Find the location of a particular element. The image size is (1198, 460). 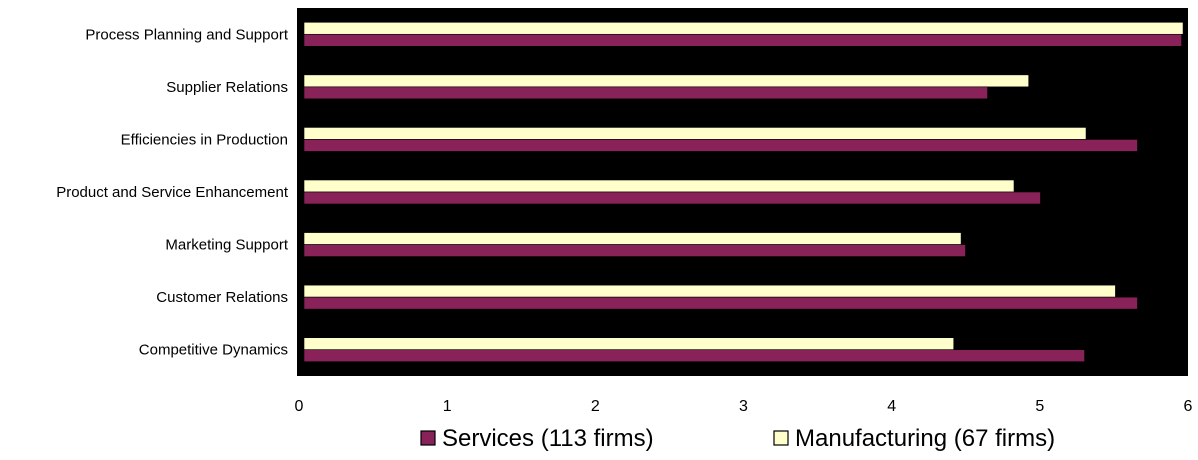

category-label: Product and Service Enhancement is located at coordinates (172, 192).